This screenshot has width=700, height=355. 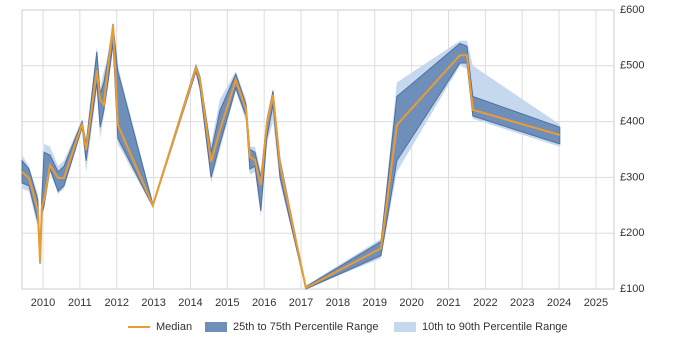 I want to click on x-tick-label: 2013, so click(x=153, y=303).